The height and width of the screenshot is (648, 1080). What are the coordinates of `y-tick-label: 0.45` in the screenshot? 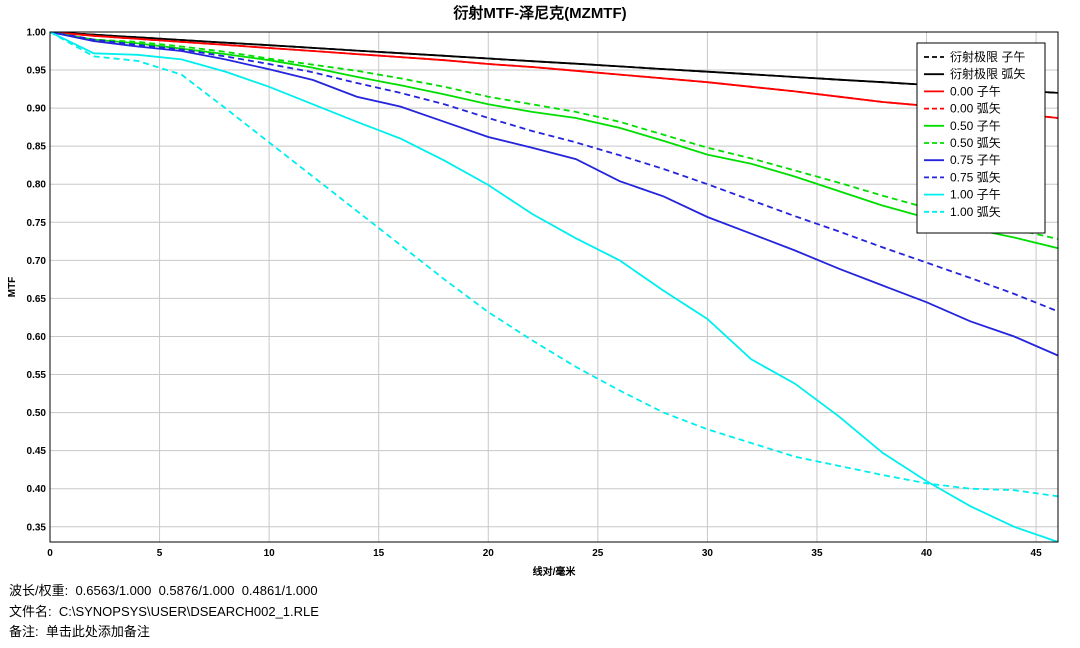 It's located at (37, 451).